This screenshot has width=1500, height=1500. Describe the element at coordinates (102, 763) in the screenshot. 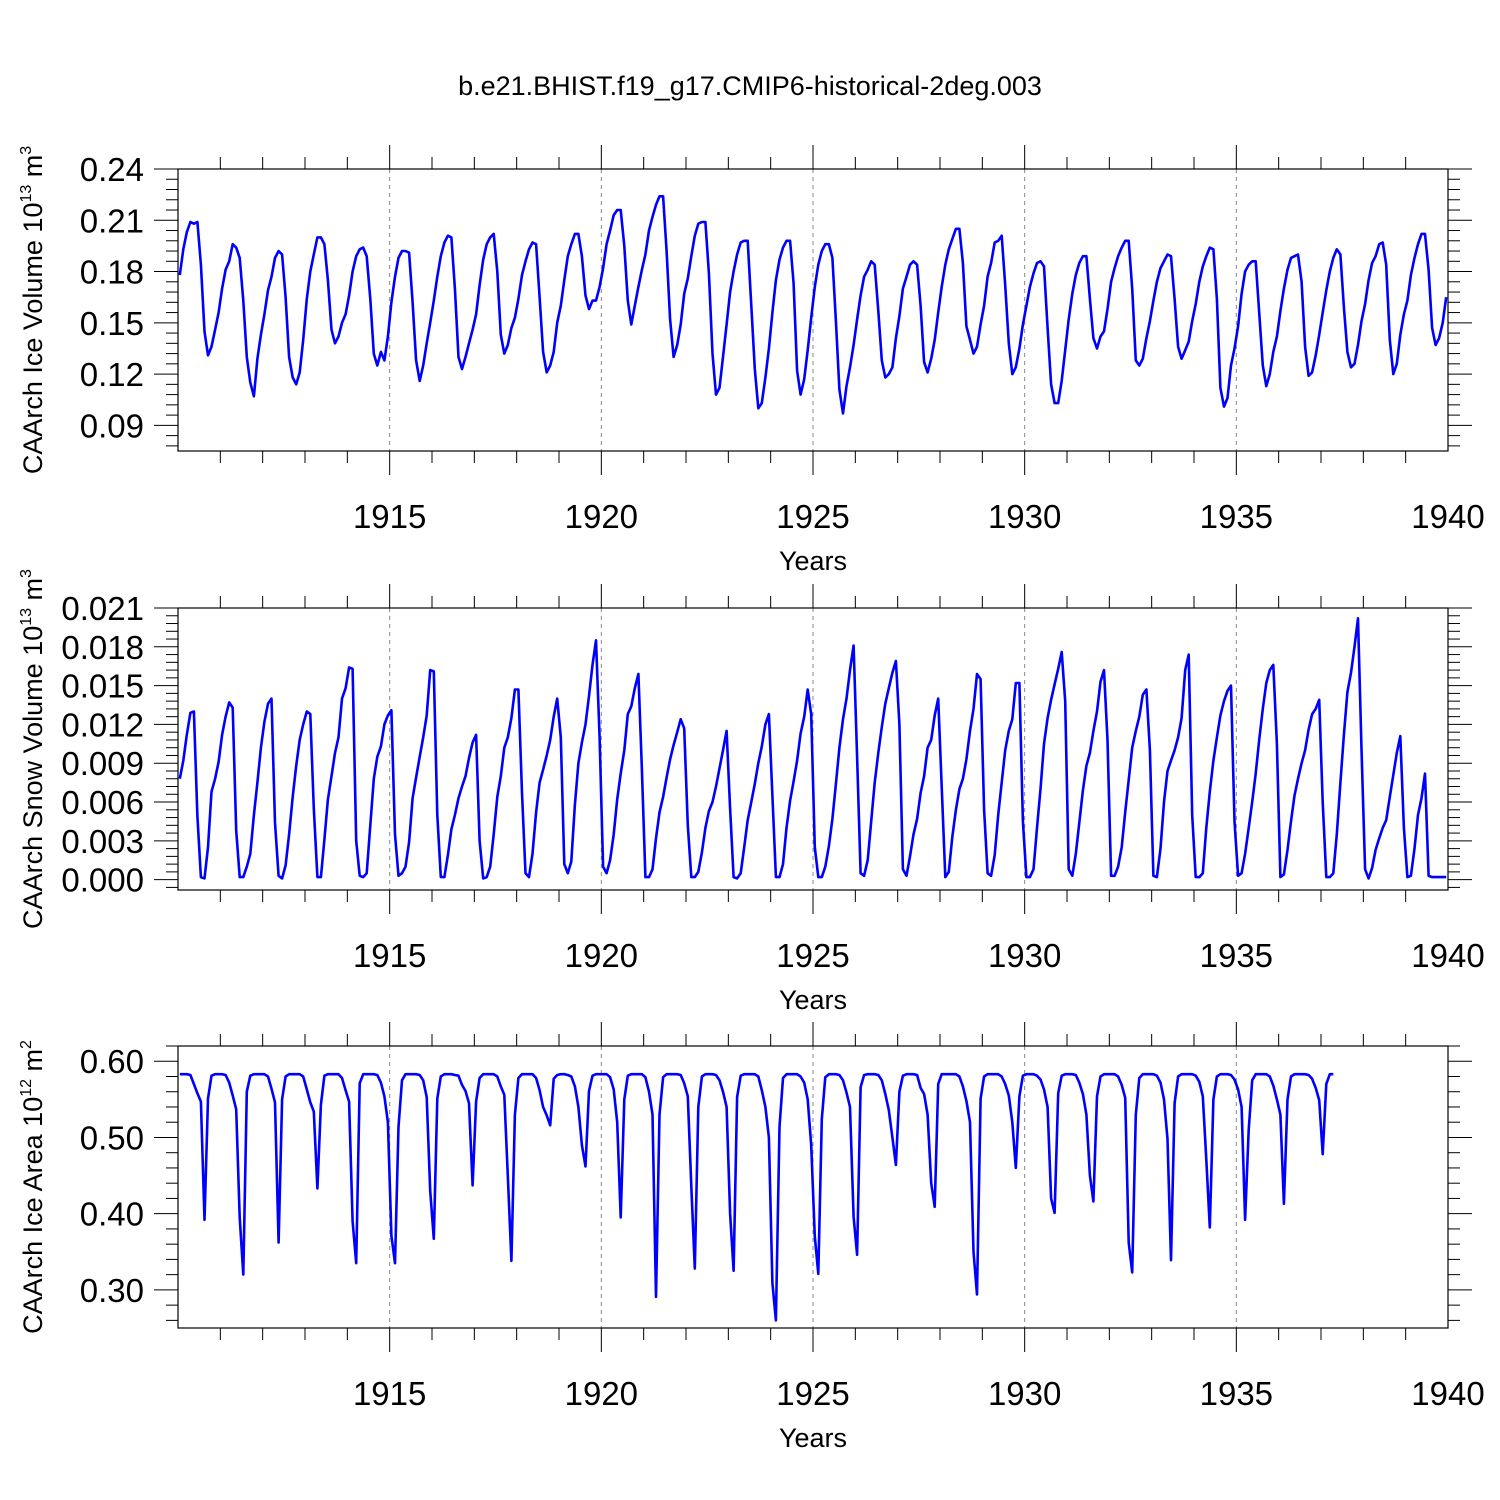

I see `y-tick-label: 0.009` at that location.